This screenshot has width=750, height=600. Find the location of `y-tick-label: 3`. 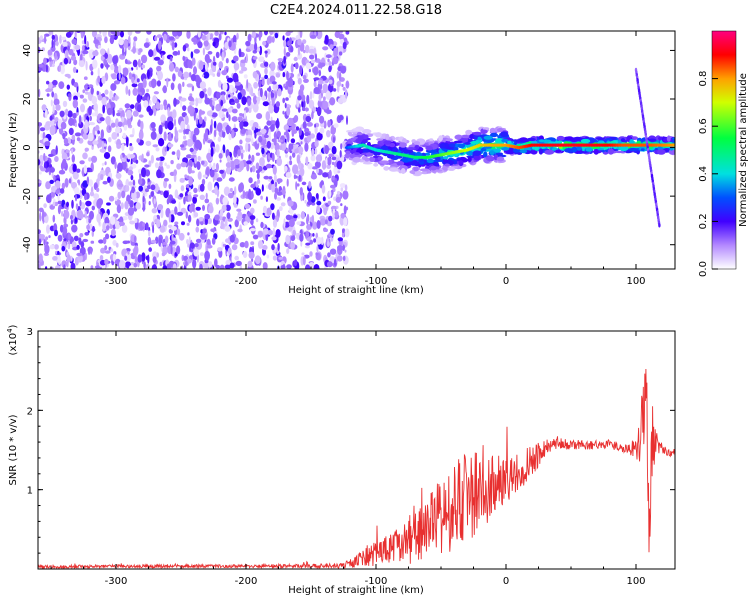

y-tick-label: 3 is located at coordinates (30, 332).